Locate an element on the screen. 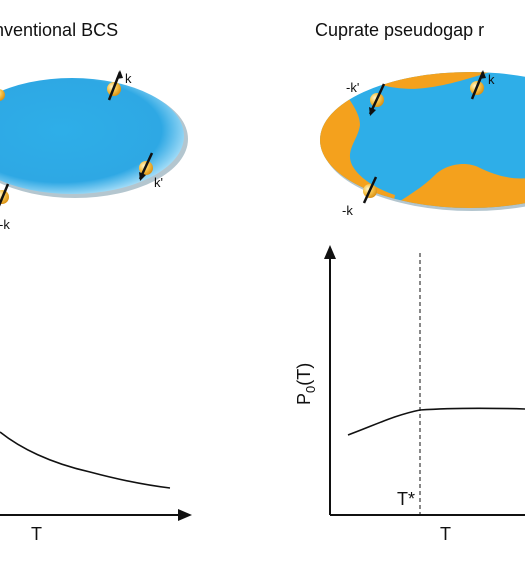 Image resolution: width=525 pixels, height=564 pixels. left-label-k-prime: k' is located at coordinates (158, 182).